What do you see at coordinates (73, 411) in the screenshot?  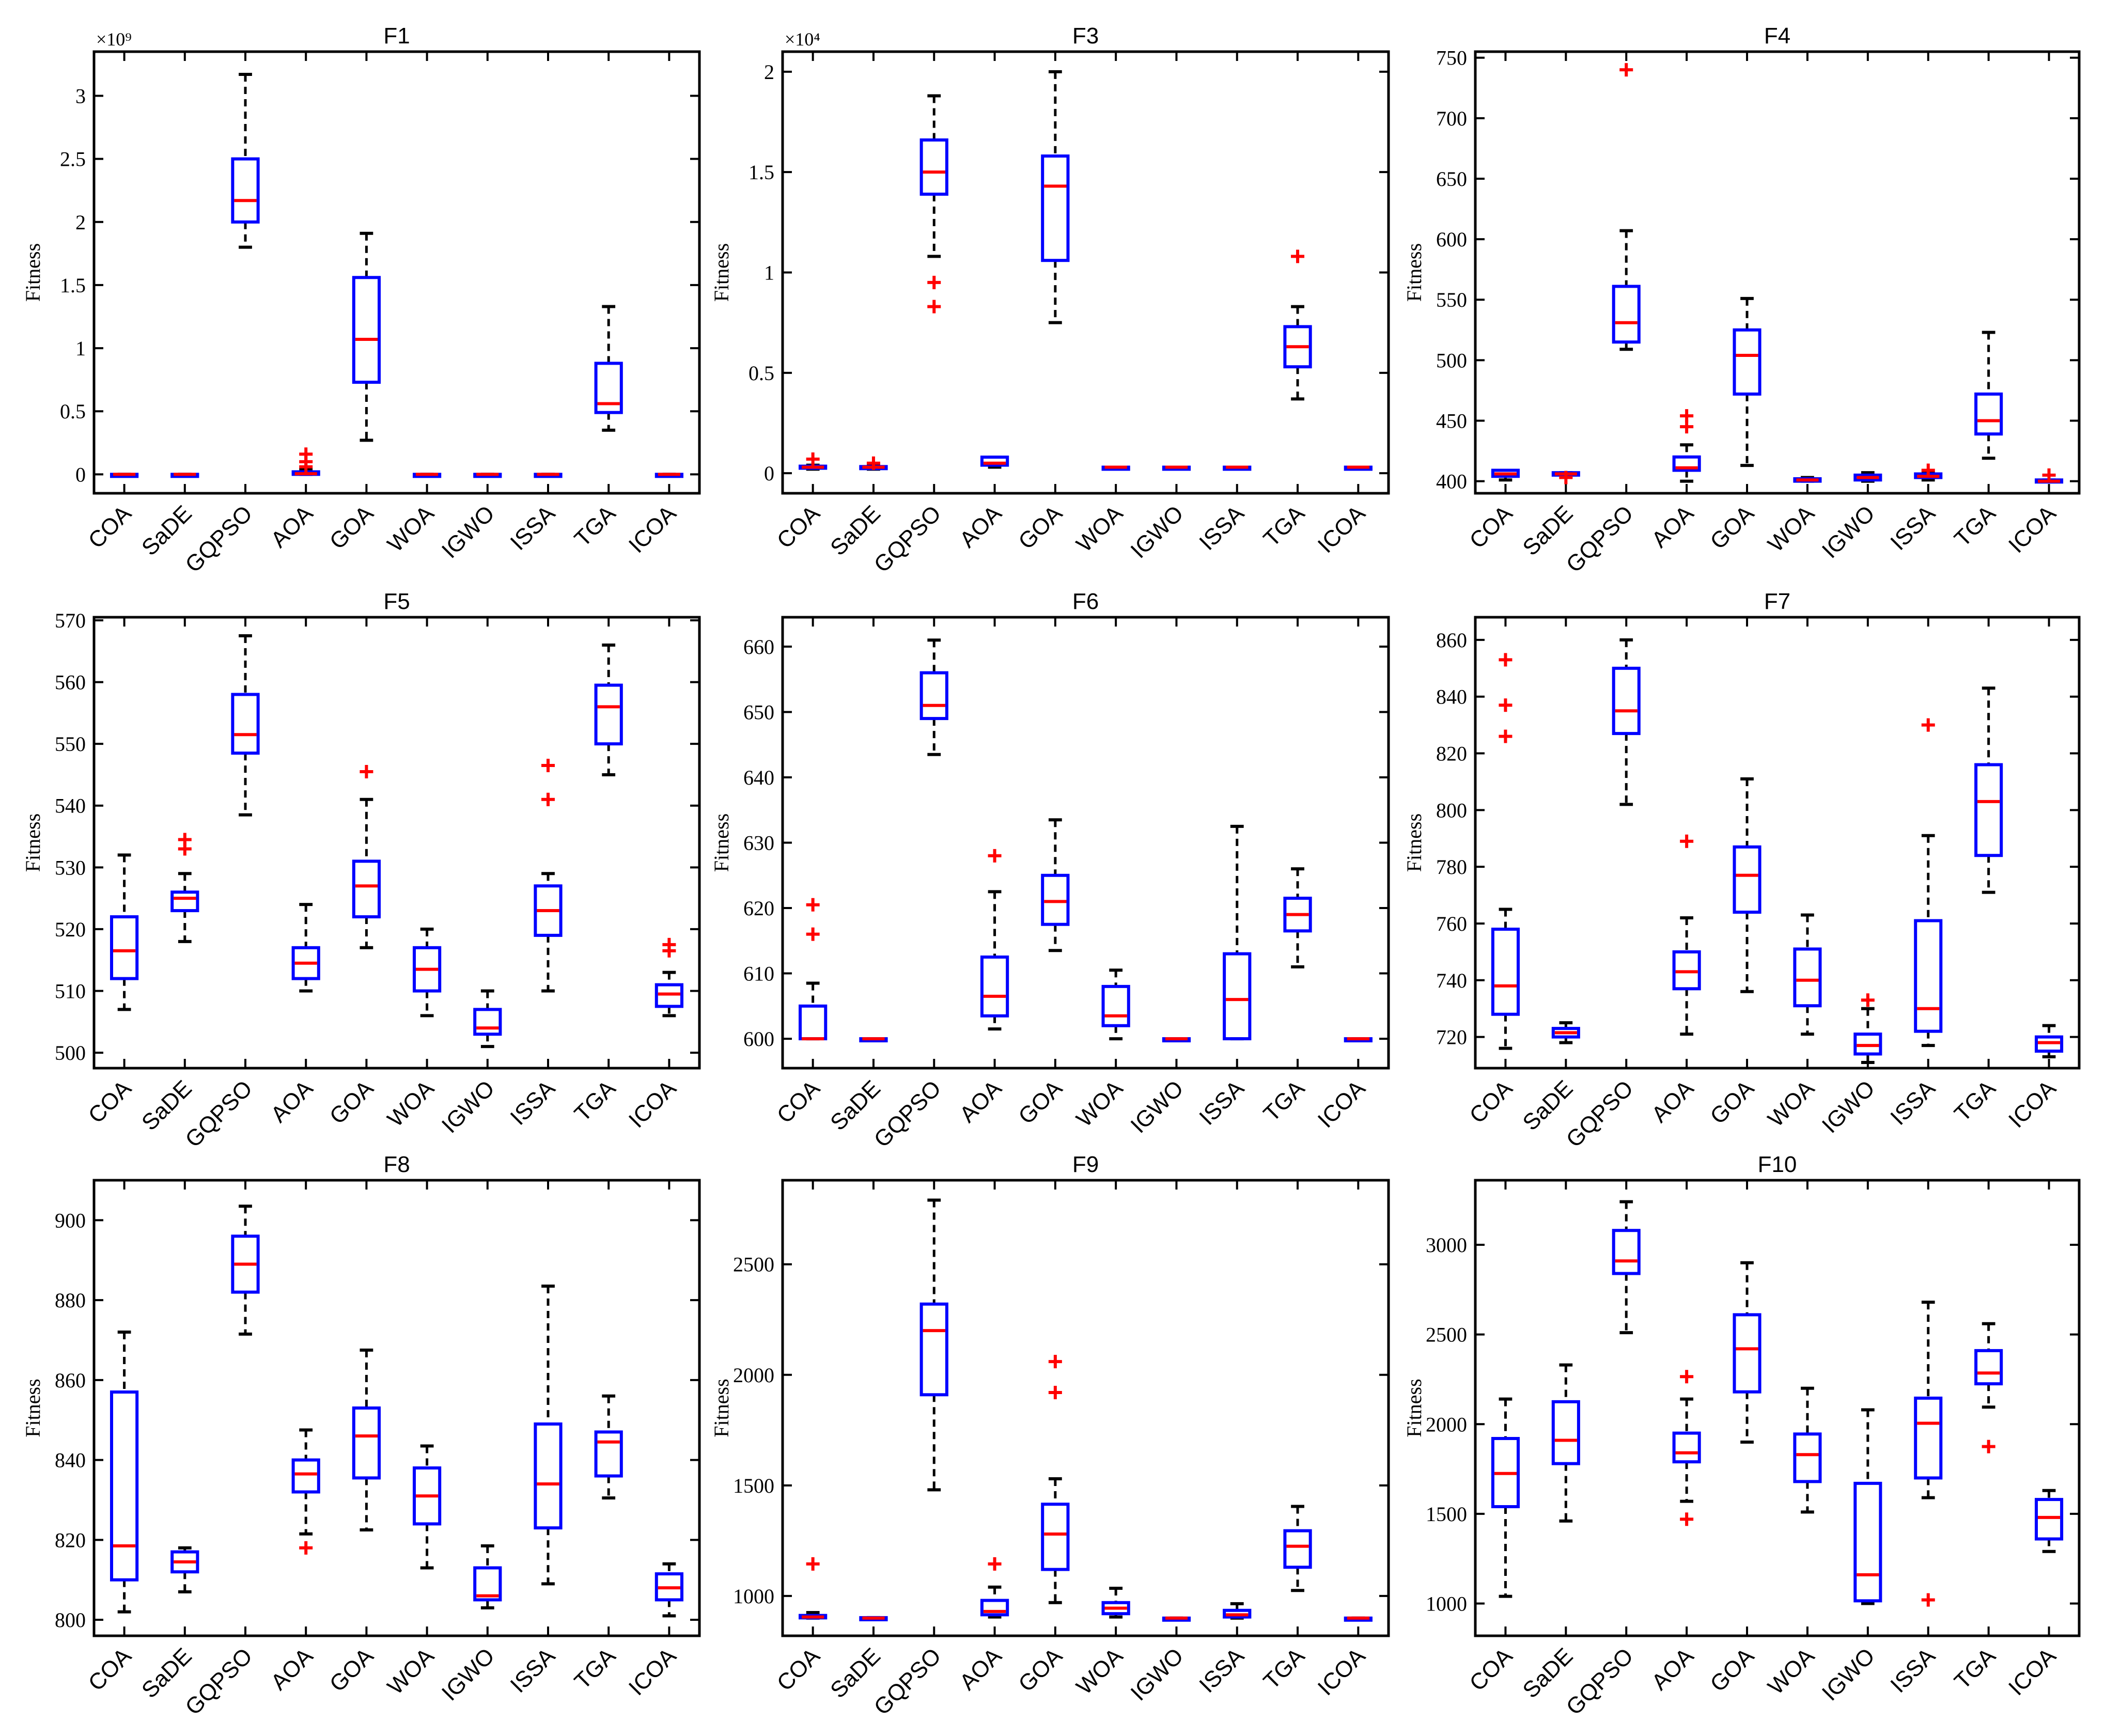 I see `y-tick-label: 0.5` at bounding box center [73, 411].